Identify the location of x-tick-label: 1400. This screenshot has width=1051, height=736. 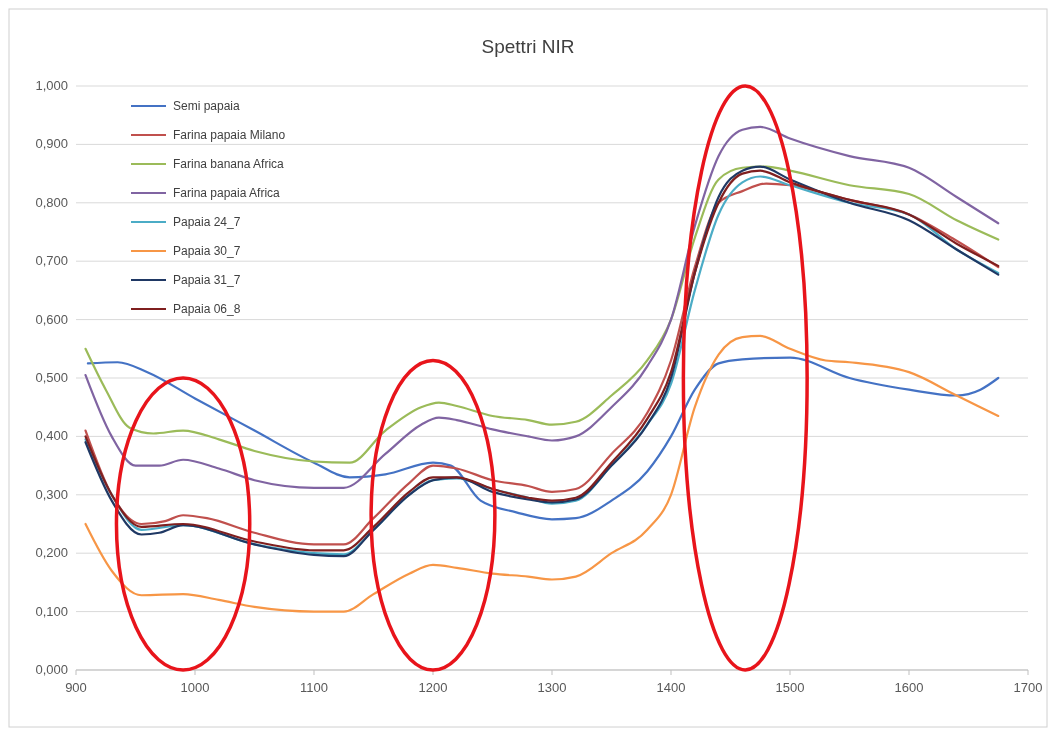
(671, 687).